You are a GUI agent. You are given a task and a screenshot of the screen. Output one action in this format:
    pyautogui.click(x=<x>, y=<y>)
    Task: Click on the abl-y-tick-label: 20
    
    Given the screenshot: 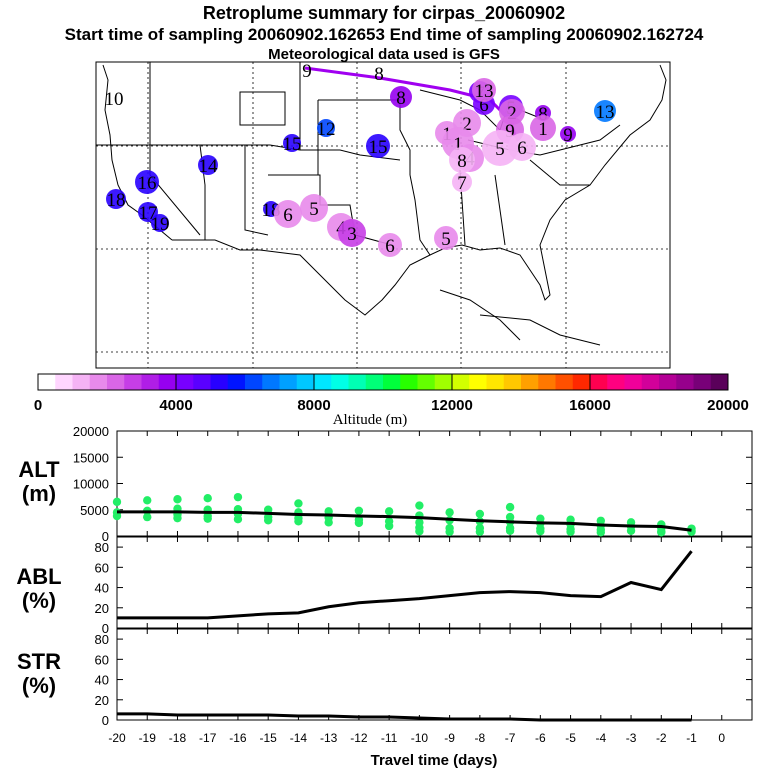 What is the action you would take?
    pyautogui.click(x=102, y=608)
    